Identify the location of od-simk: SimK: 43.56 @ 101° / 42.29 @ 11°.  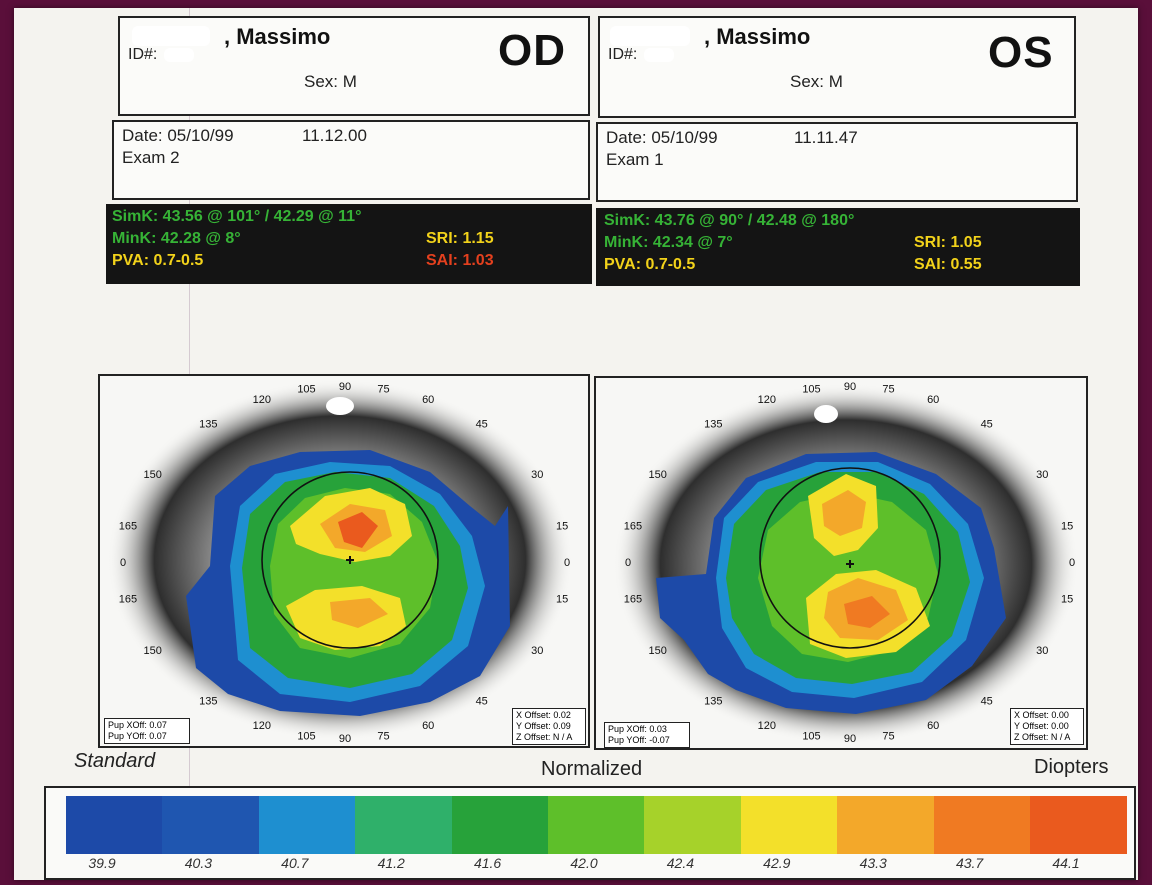
(237, 216).